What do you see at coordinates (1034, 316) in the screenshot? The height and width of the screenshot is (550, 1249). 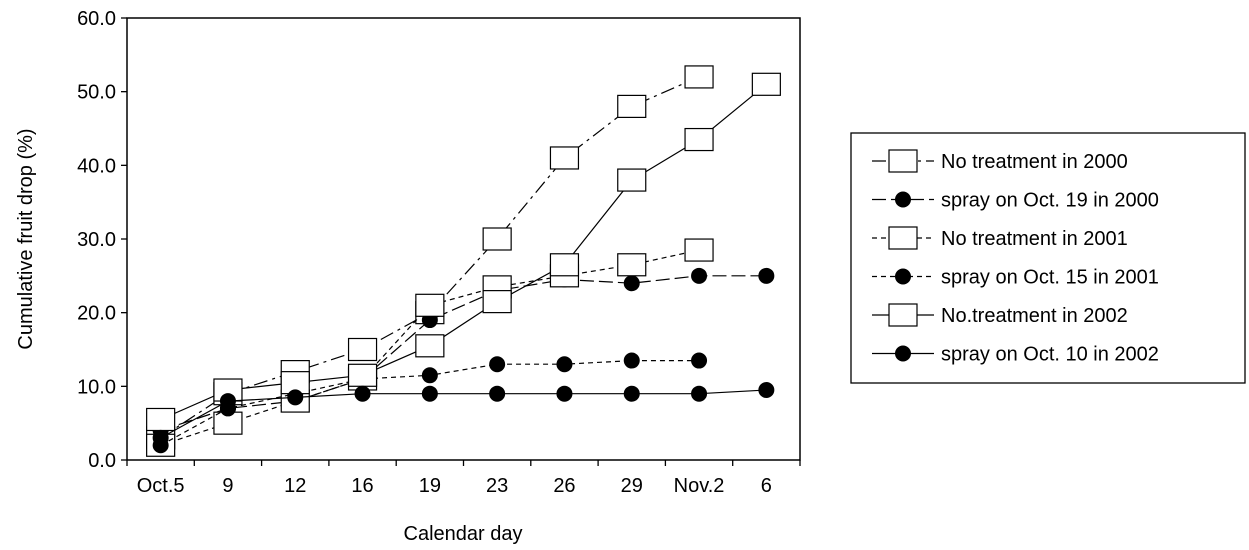 I see `legend-label: No.treatment in 2002` at bounding box center [1034, 316].